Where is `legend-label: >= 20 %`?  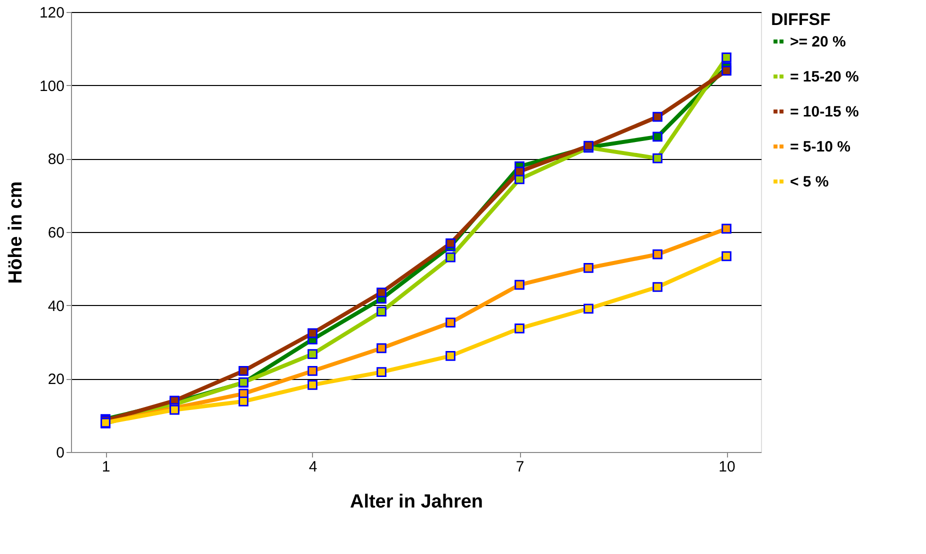
legend-label: >= 20 % is located at coordinates (818, 42).